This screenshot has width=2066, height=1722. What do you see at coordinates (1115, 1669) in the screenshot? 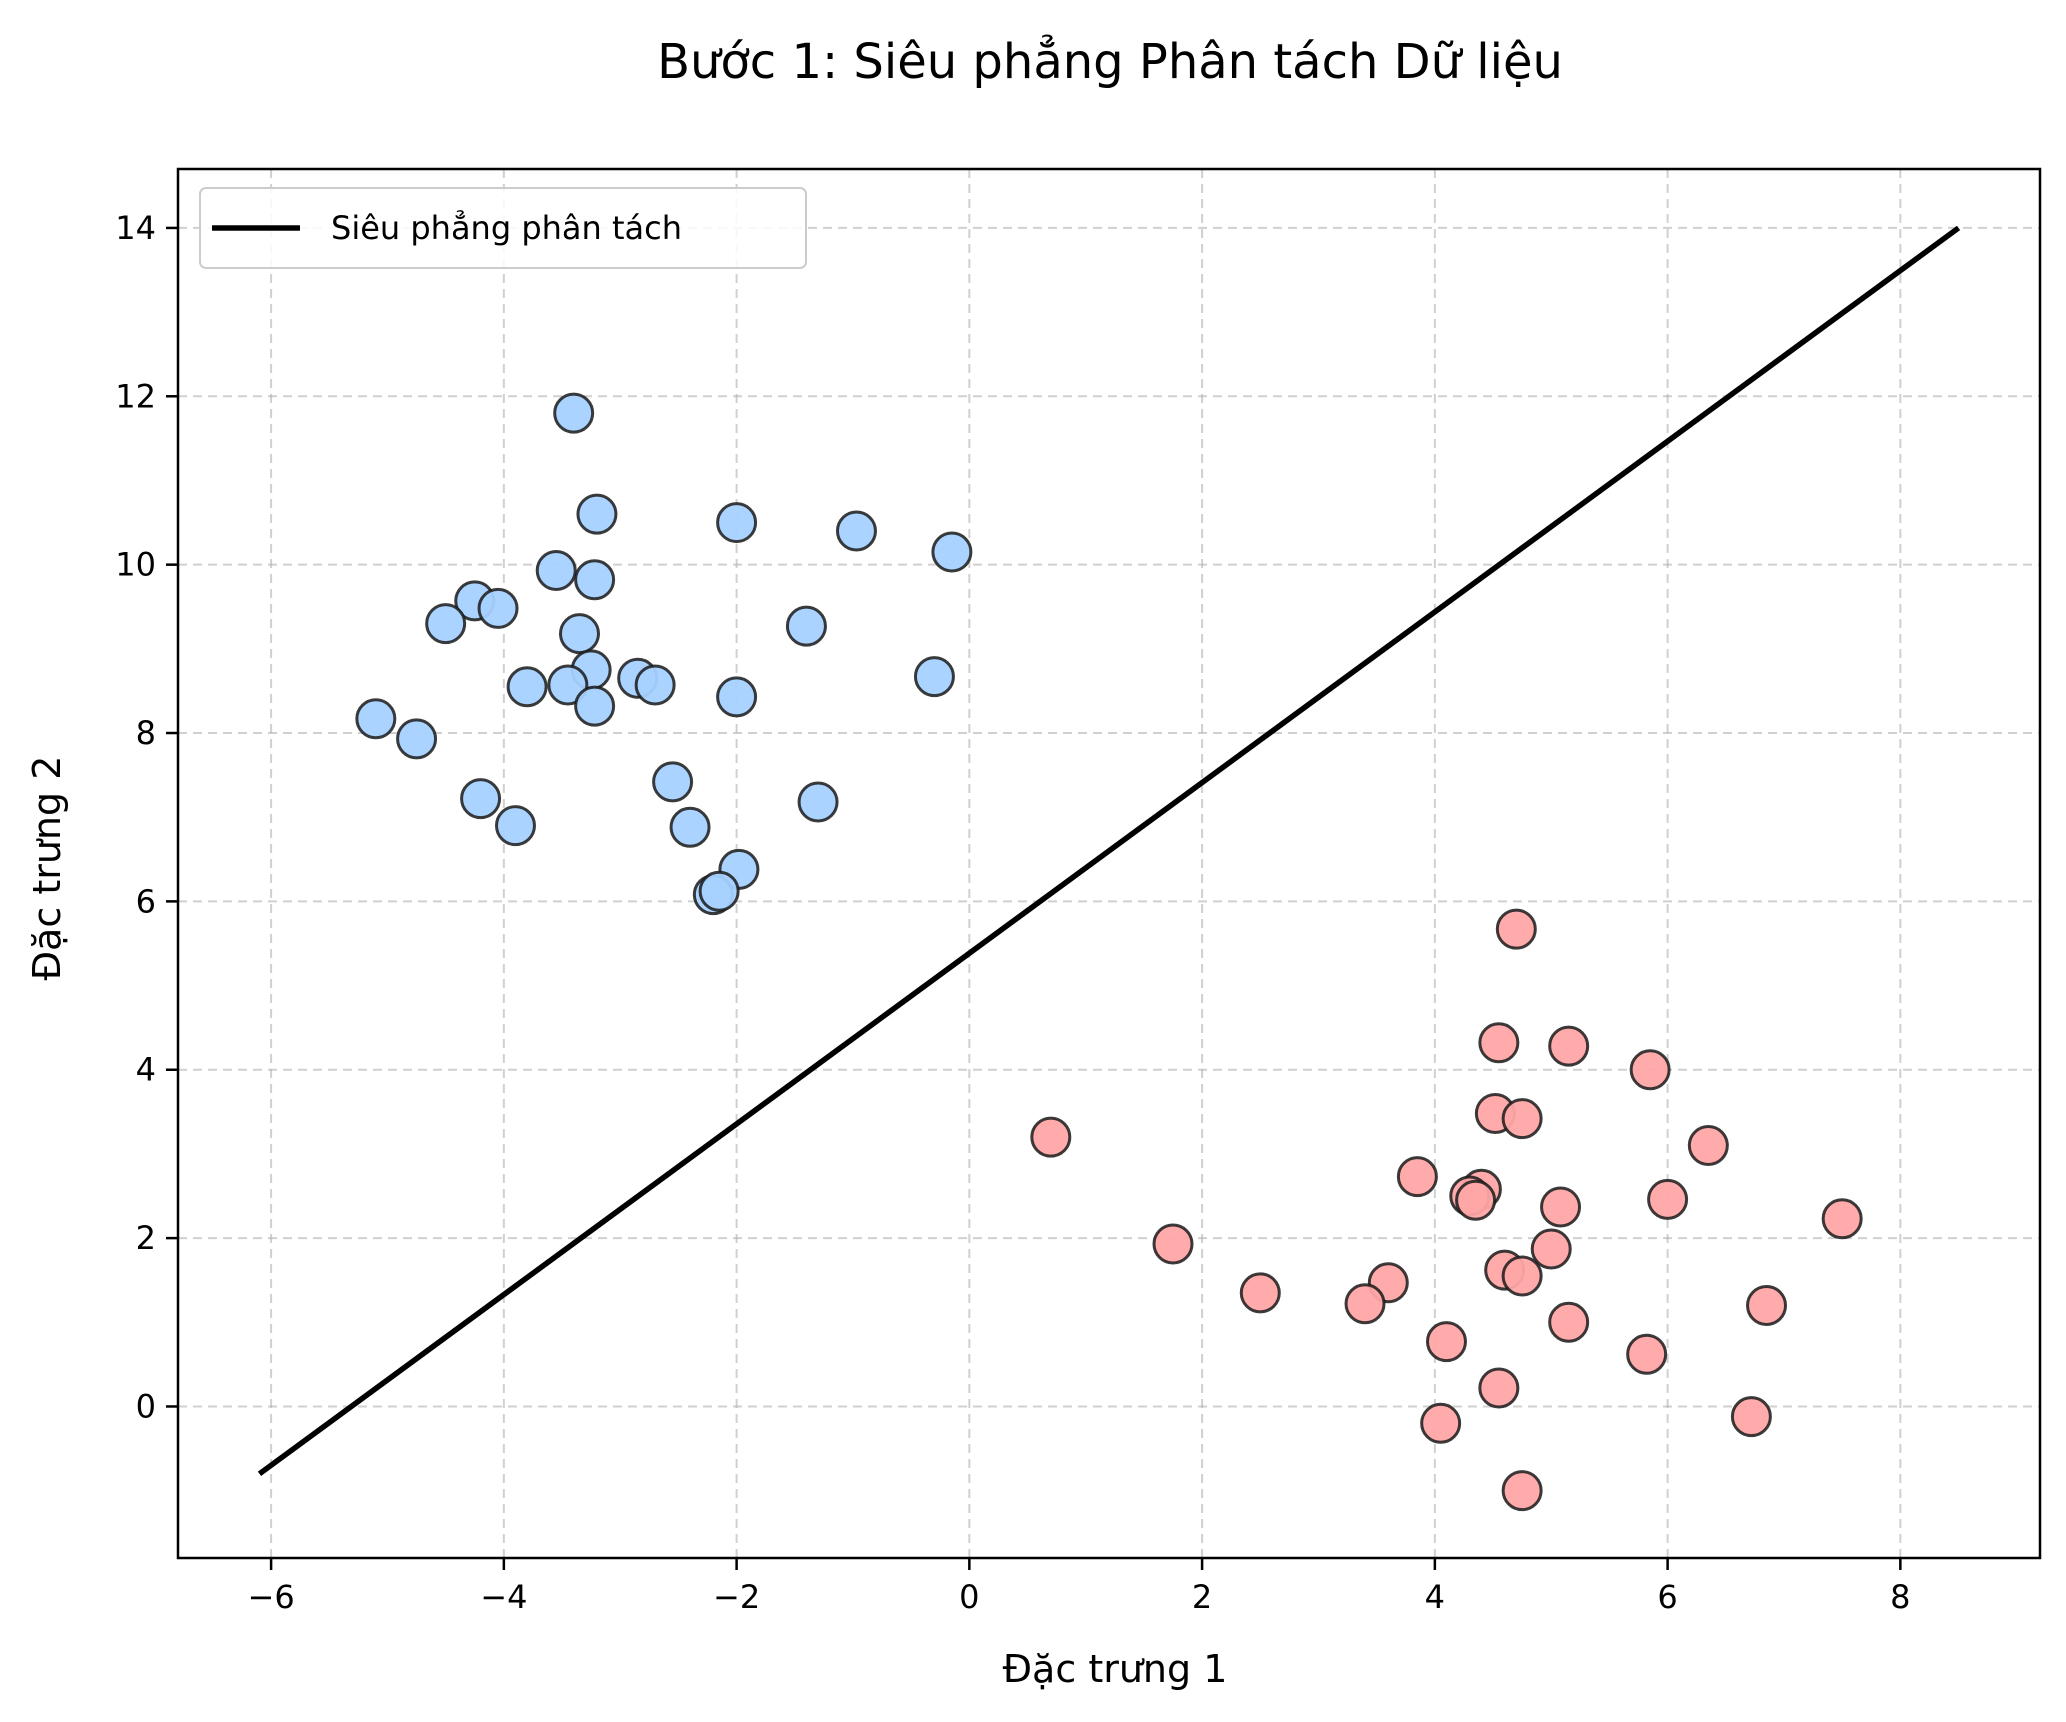
I see `x-axis-label: Đặc trưng 1` at bounding box center [1115, 1669].